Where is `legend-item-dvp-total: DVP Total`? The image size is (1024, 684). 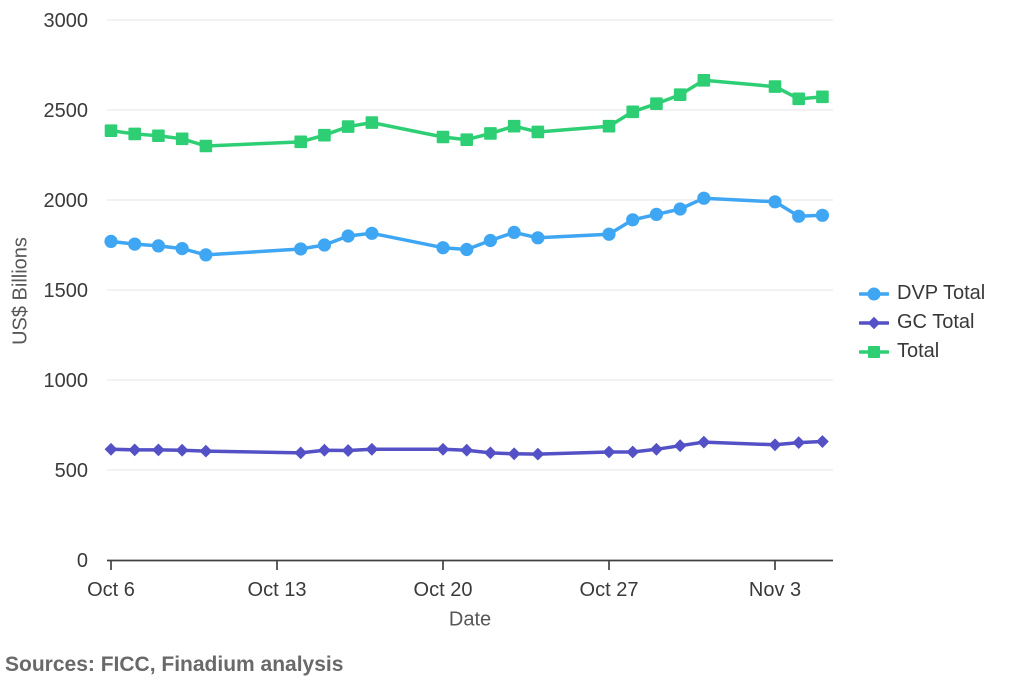
legend-item-dvp-total: DVP Total is located at coordinates (922, 293).